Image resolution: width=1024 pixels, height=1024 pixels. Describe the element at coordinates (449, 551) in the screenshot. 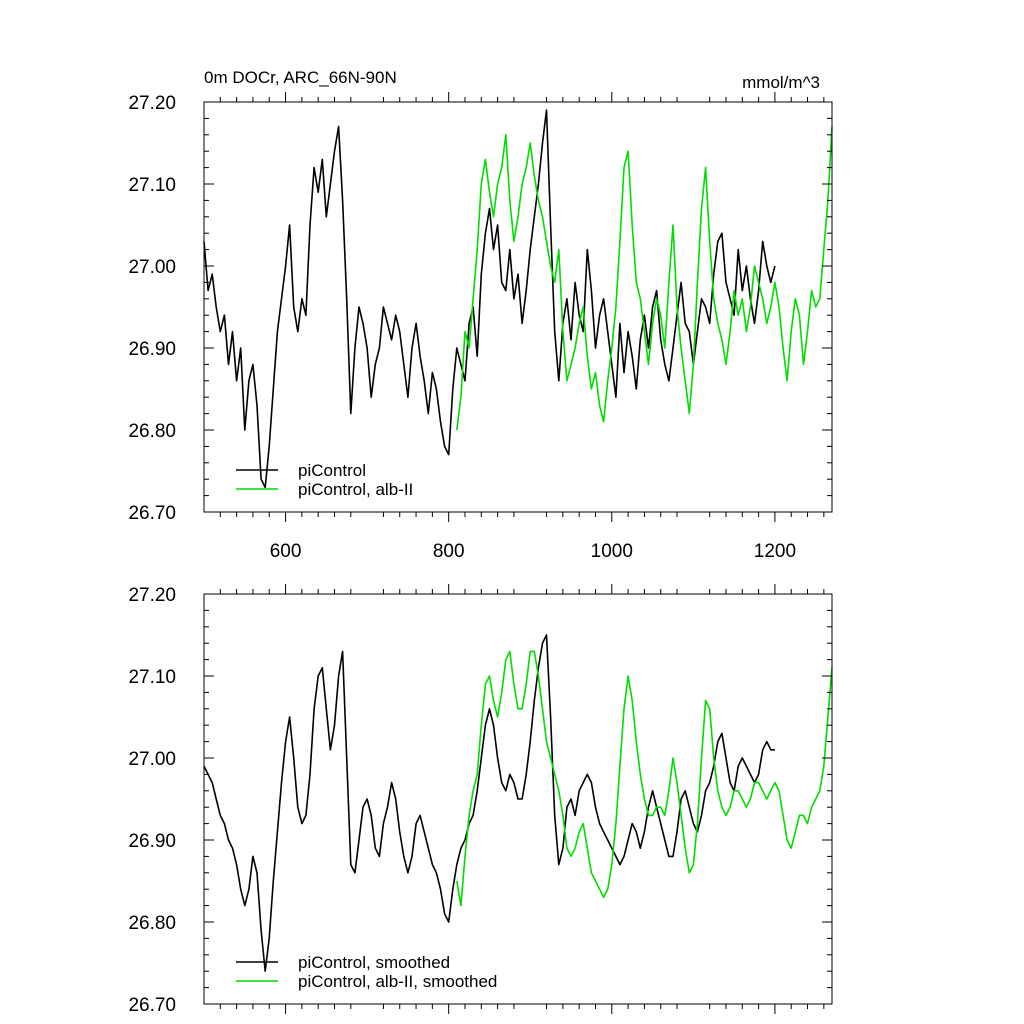

I see `x-tick-label: 800` at that location.